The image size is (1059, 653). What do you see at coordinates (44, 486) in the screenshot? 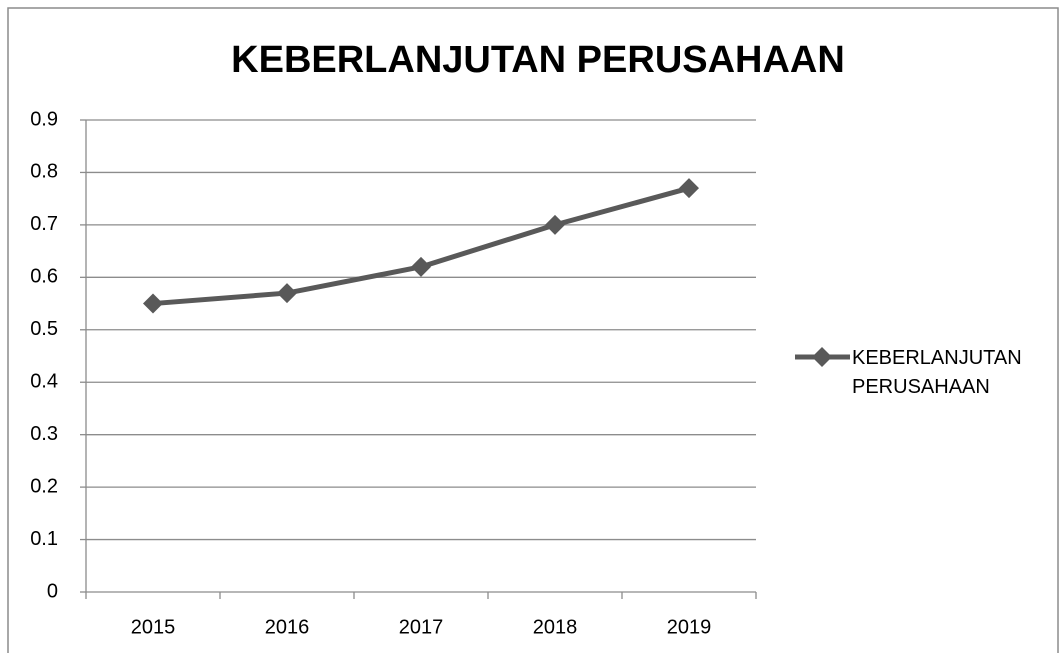
I see `y-tick-label: 0.2` at bounding box center [44, 486].